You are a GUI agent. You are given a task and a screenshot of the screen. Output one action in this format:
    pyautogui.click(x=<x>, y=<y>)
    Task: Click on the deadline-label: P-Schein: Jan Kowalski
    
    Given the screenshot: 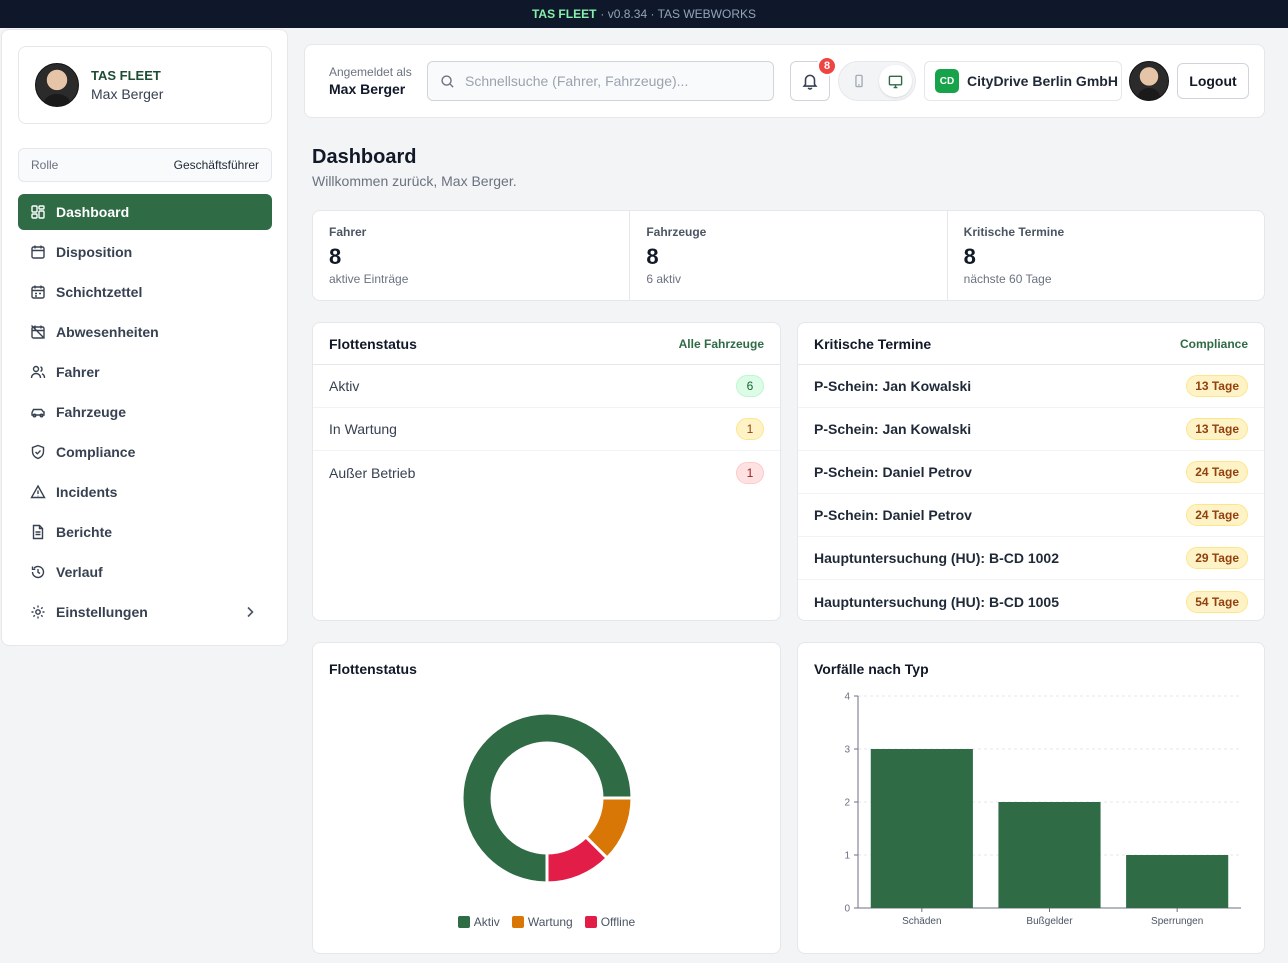 What is the action you would take?
    pyautogui.click(x=893, y=429)
    